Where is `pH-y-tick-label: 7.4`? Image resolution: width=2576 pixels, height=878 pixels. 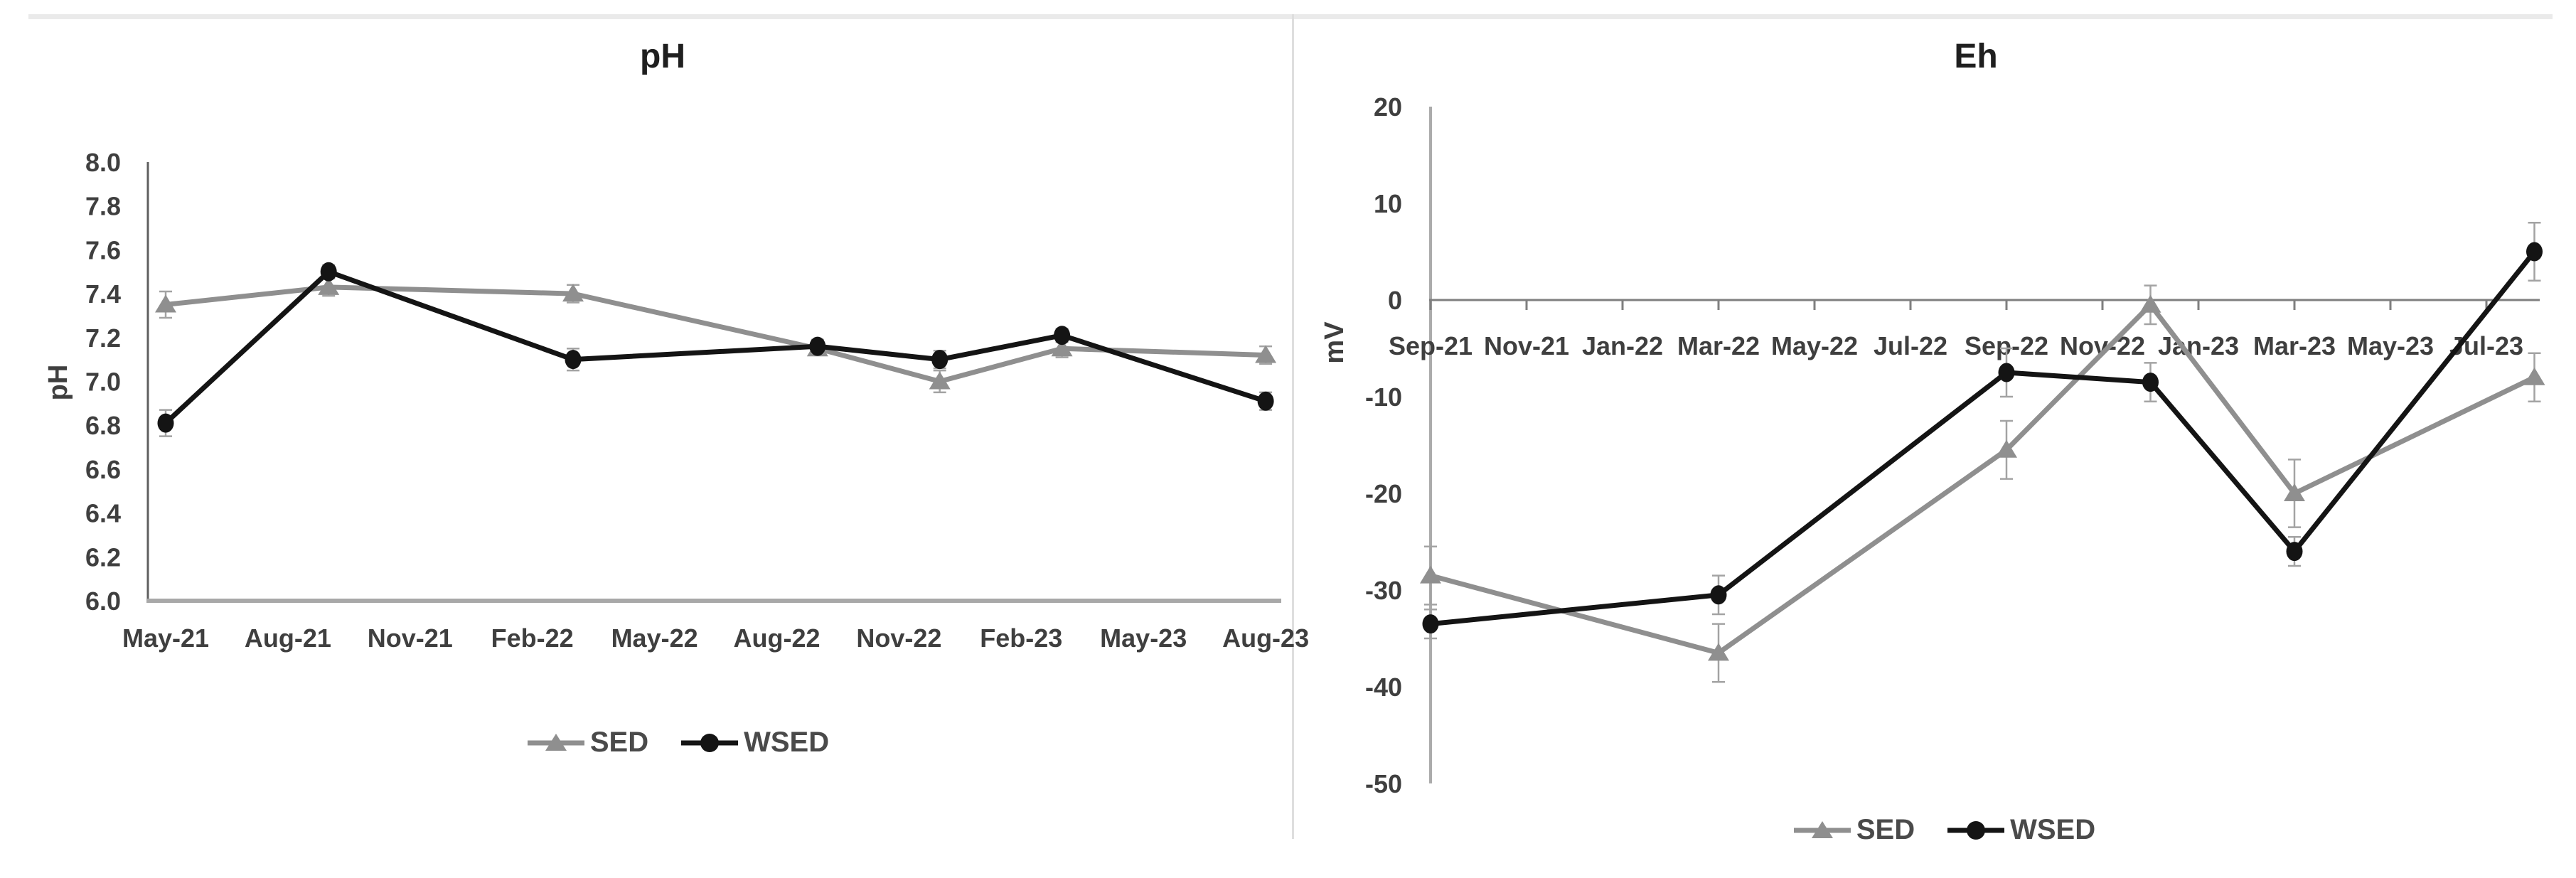
pH-y-tick-label: 7.4 is located at coordinates (103, 294).